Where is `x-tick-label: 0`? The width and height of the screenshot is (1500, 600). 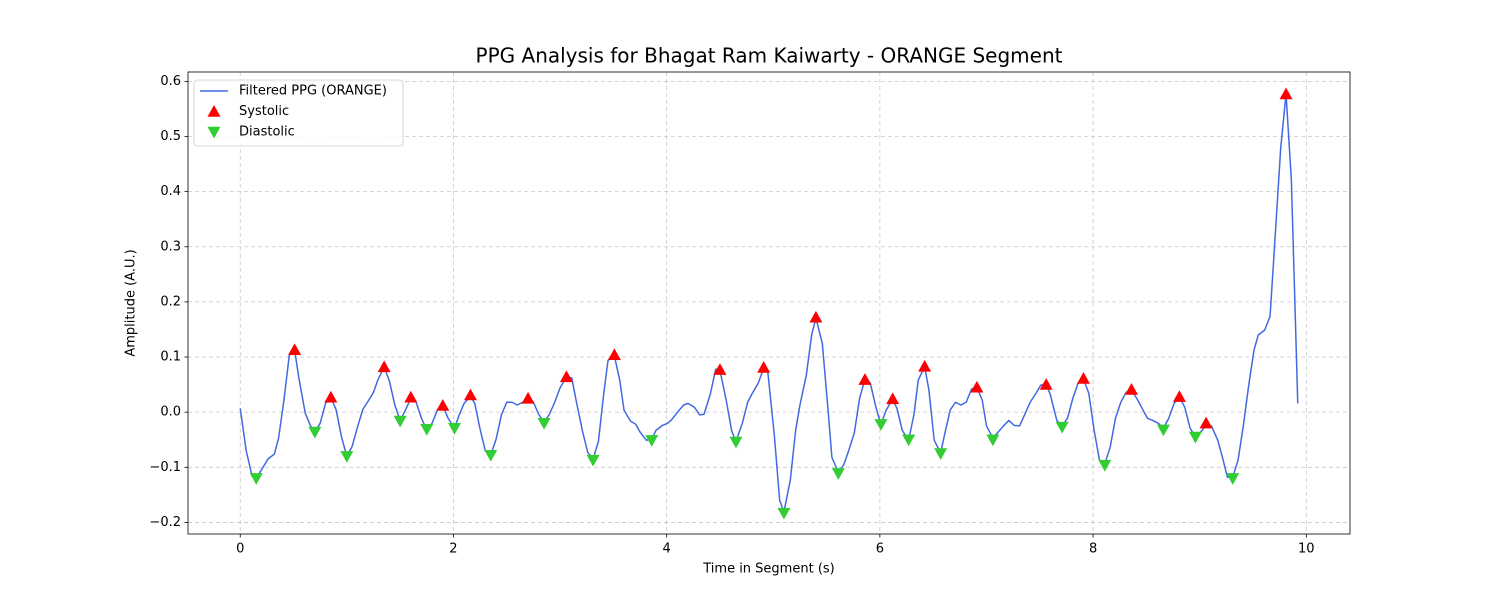
x-tick-label: 0 is located at coordinates (240, 549).